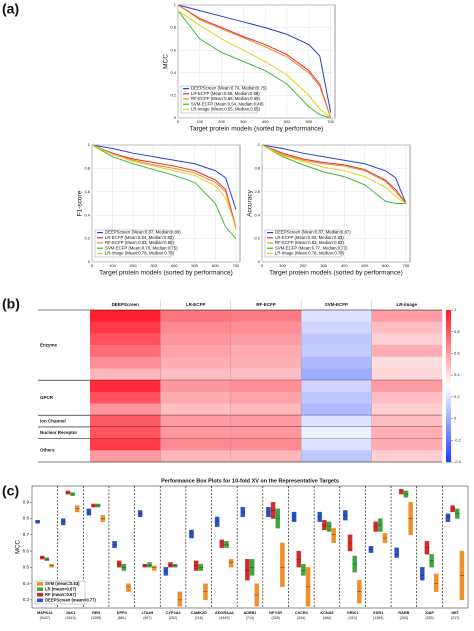  I want to click on panel-label: (b), so click(11, 304).